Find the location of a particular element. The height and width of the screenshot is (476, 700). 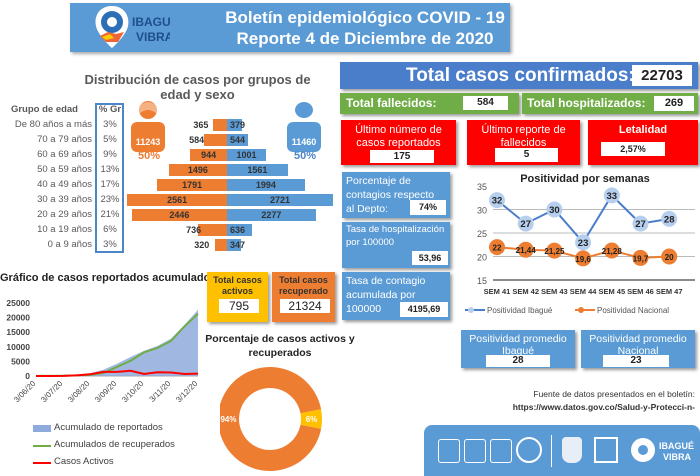

y-tick-label: 35 is located at coordinates (482, 187).